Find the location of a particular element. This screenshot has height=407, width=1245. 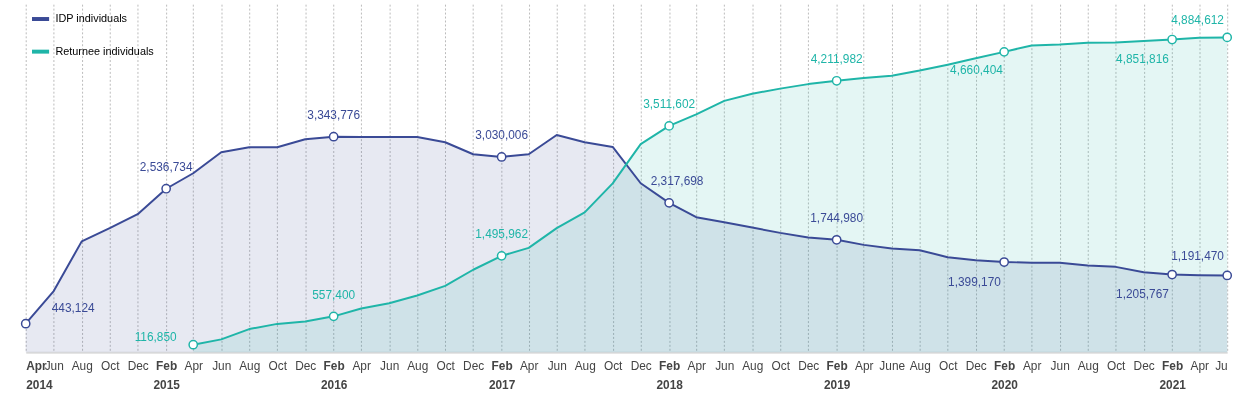

data-label: 2,536,734 is located at coordinates (166, 166).